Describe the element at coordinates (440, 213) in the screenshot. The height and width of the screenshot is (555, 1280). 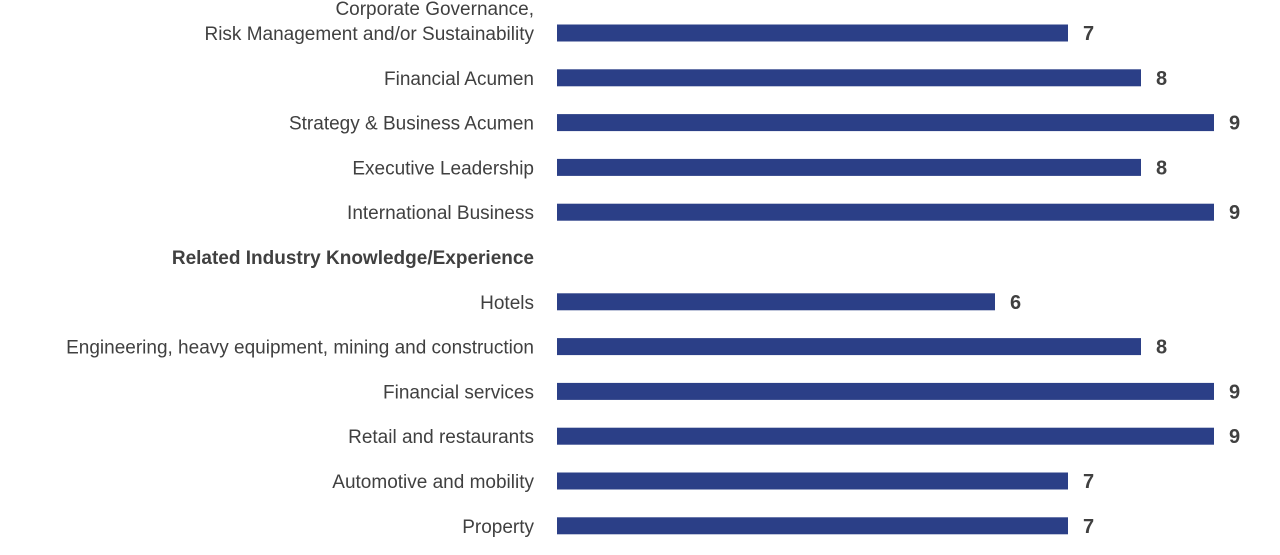
I see `category-label: International Business` at that location.